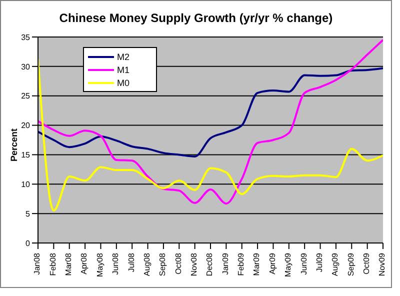  What do you see at coordinates (28, 213) in the screenshot?
I see `y-tick-label: 5` at bounding box center [28, 213].